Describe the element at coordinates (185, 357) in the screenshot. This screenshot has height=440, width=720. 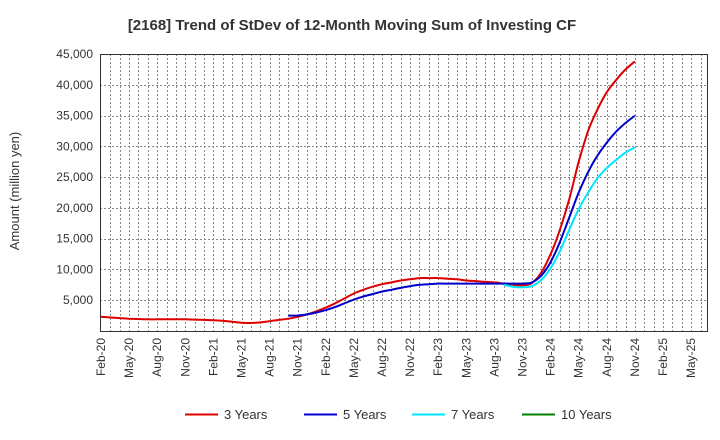
I see `x-tick-label-3: Nov-20` at that location.